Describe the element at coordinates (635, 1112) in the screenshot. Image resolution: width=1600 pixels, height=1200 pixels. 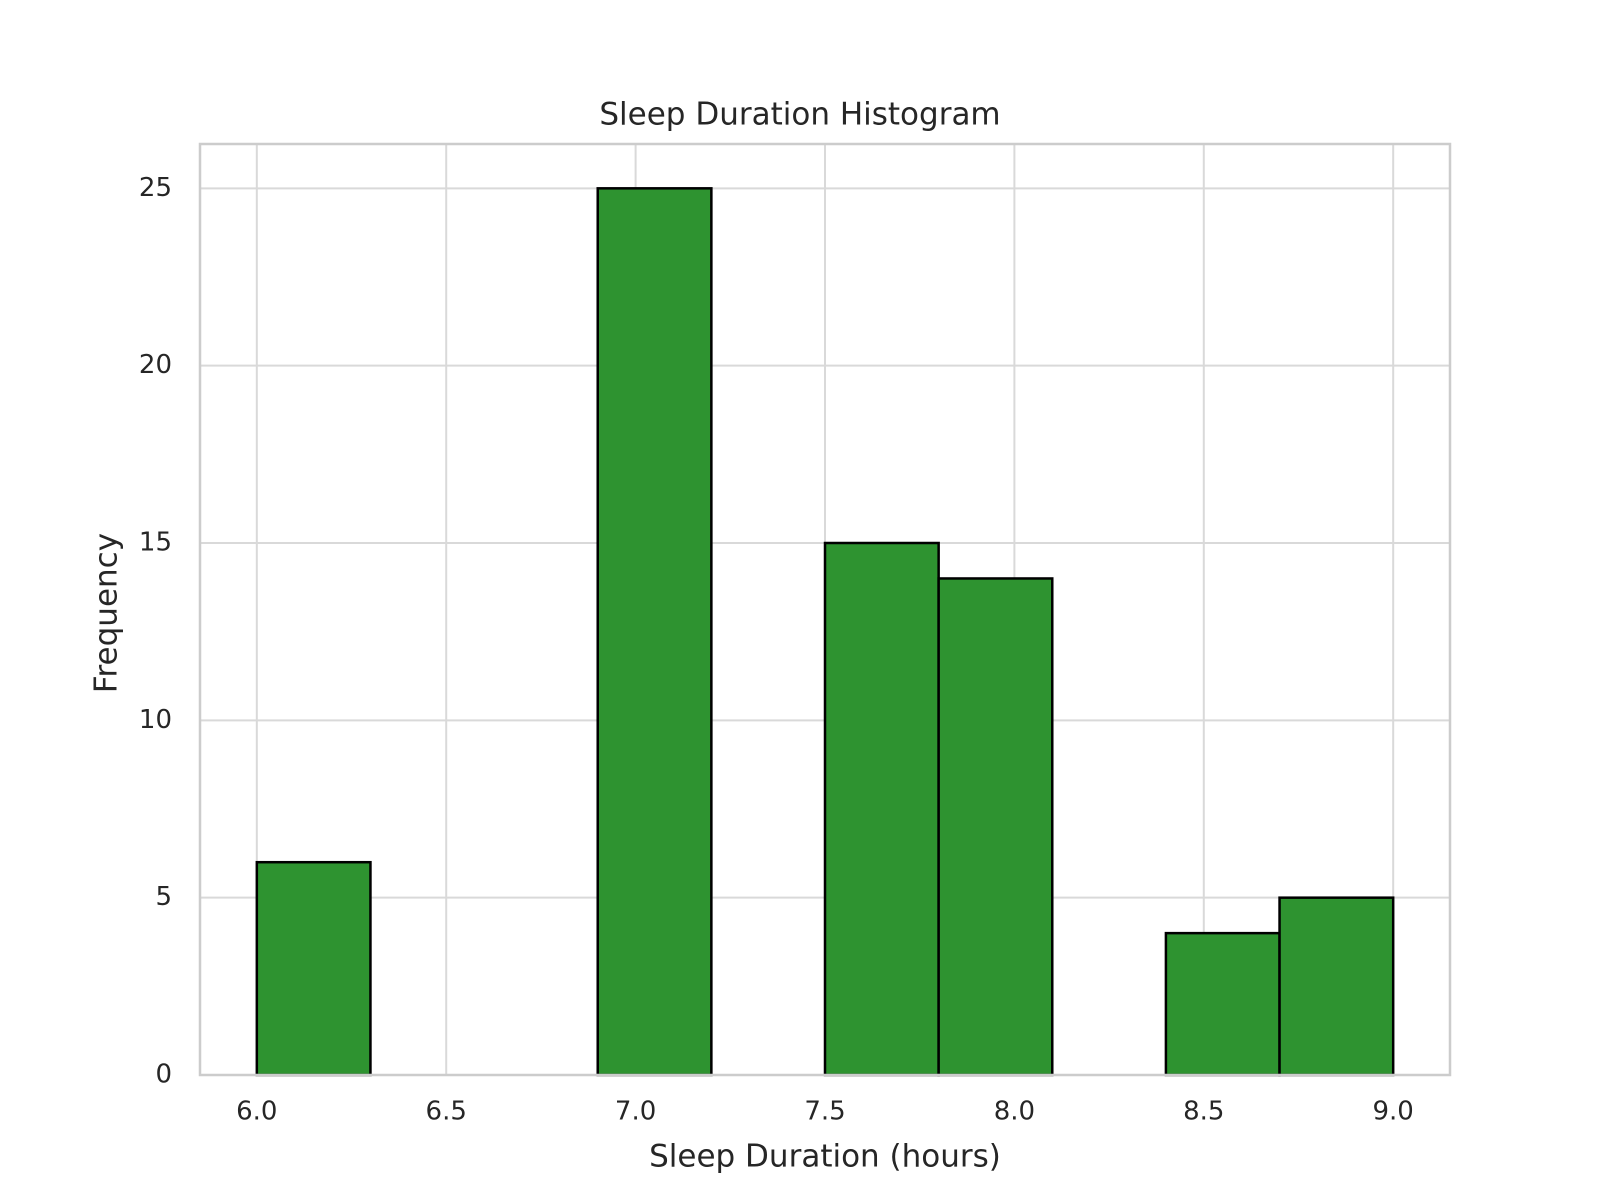
I see `x-tick-label: 7.0` at that location.